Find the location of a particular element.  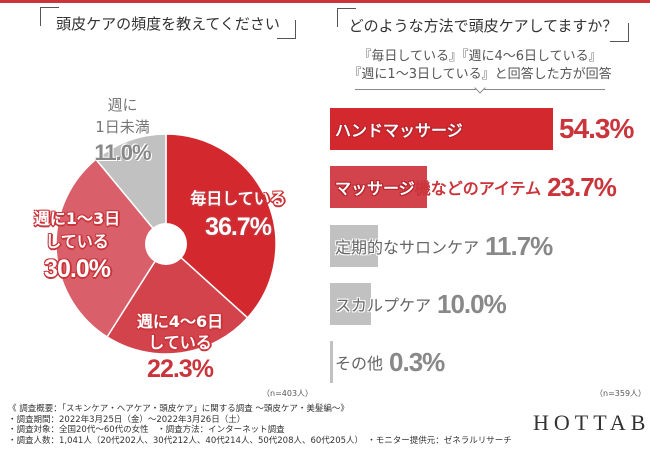

right-subtitle-line1: 『毎日している』『週に4〜6日している』 is located at coordinates (480, 56).